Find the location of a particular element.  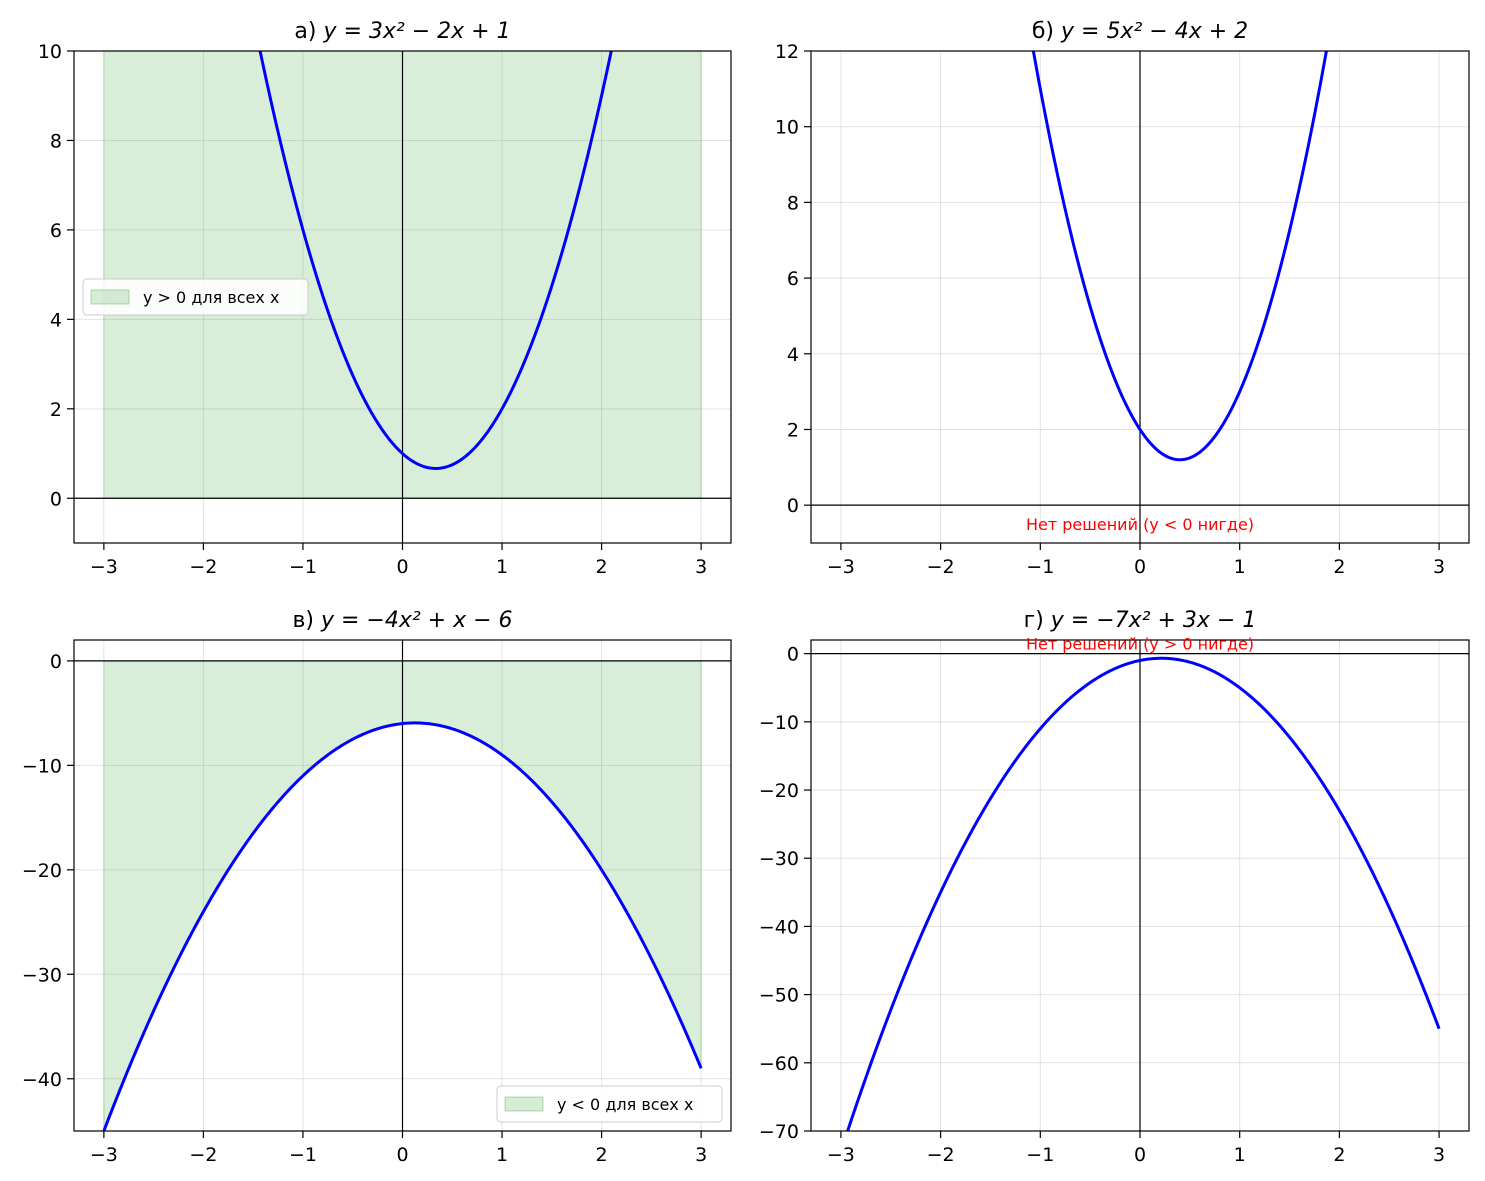

chart-v-x-tick-label-0: −3 is located at coordinates (104, 1155).